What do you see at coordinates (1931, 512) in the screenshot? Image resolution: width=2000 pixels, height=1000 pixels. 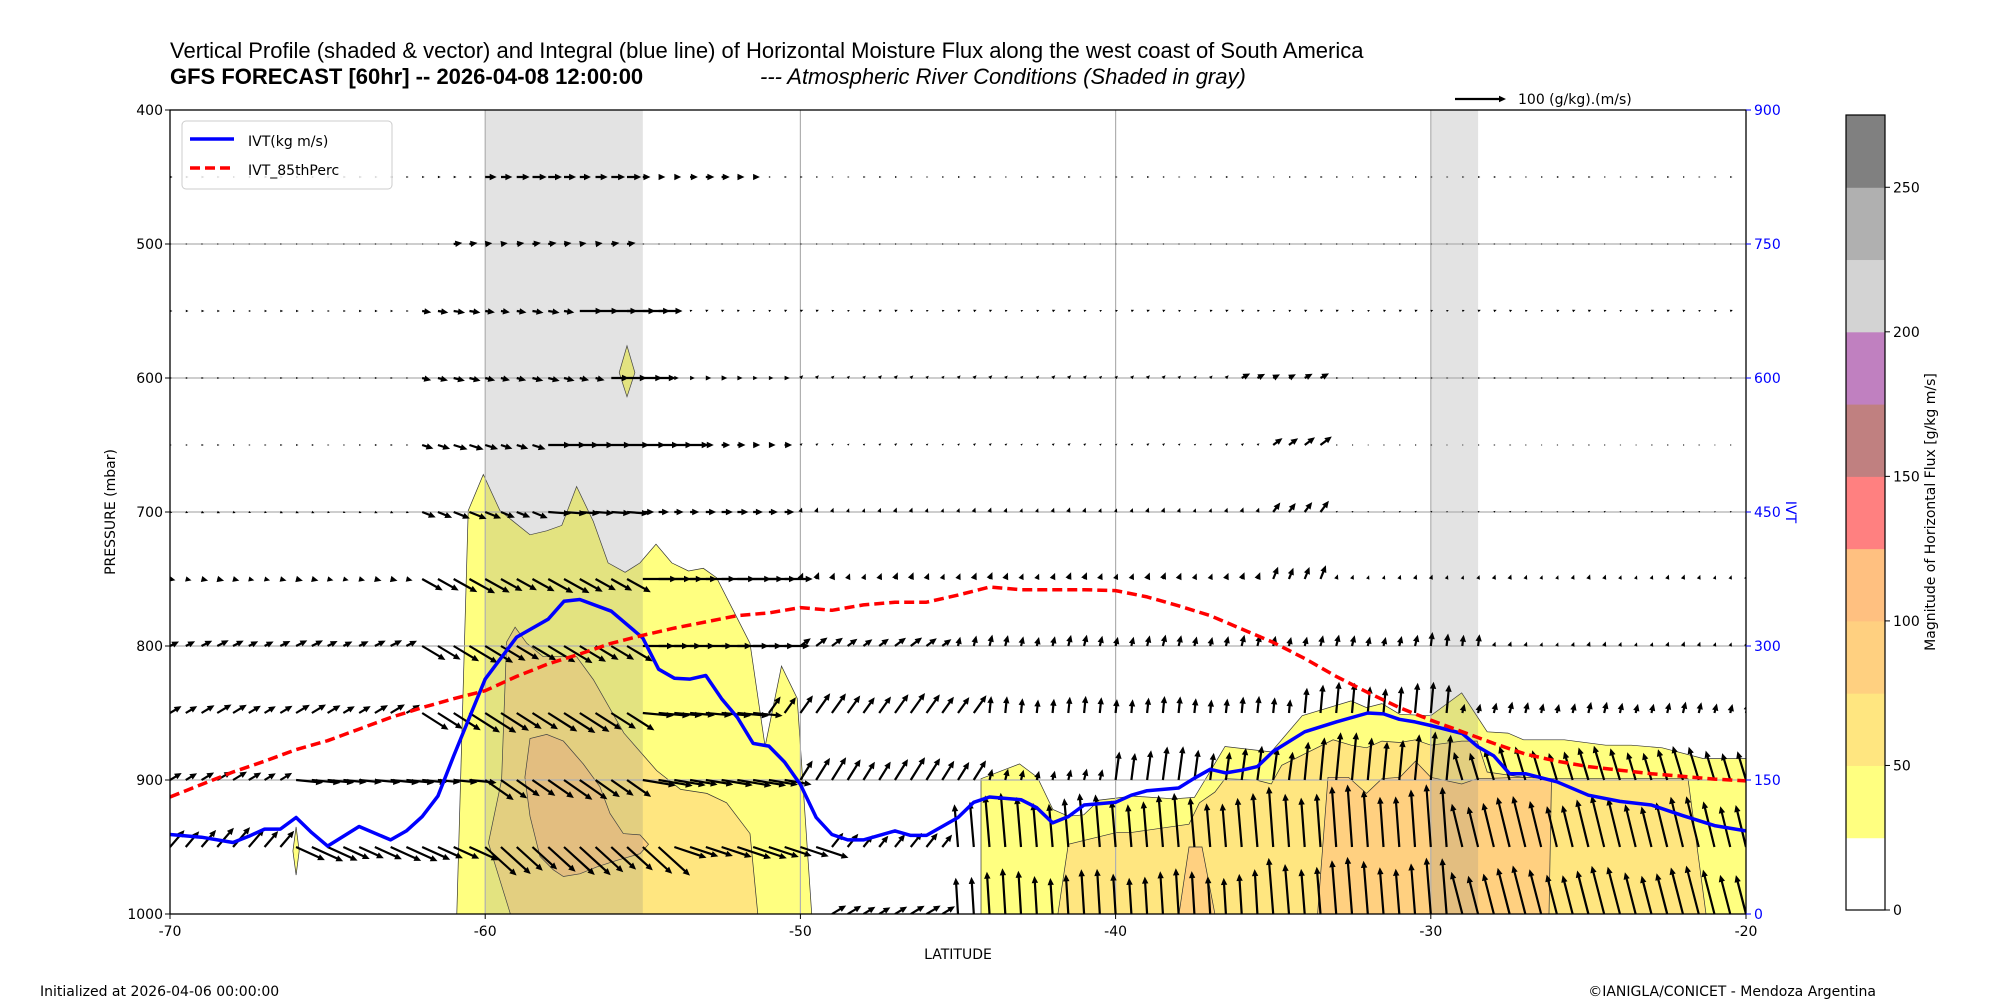 I see `colorbar-label: Magnitude of Horizontal Flux [g/kg m/s]` at bounding box center [1931, 512].